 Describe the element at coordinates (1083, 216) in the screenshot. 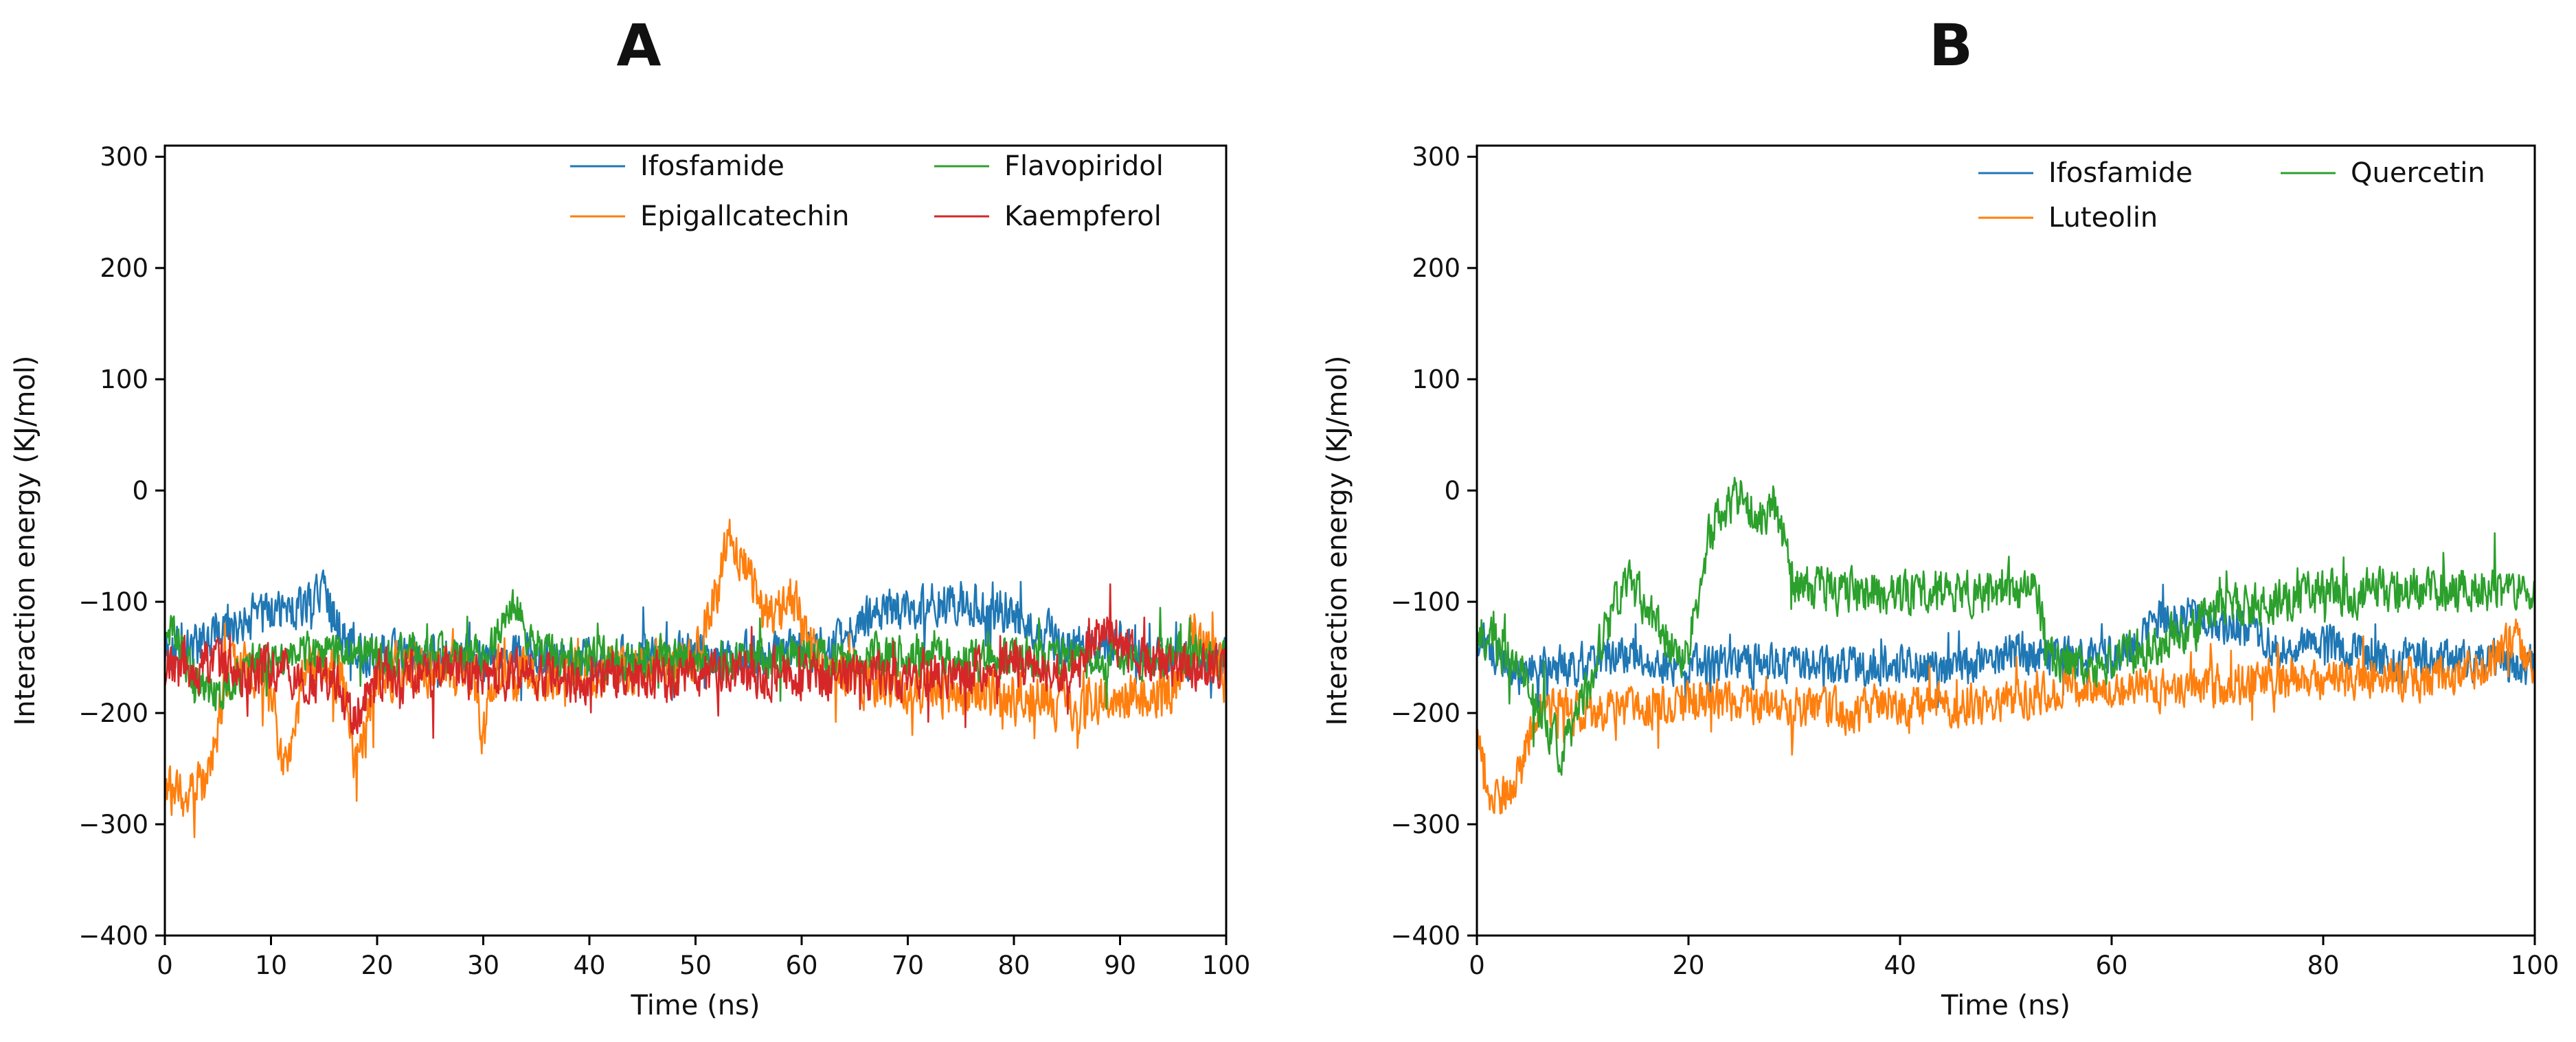

I see `legend-label: Kaempferol` at that location.